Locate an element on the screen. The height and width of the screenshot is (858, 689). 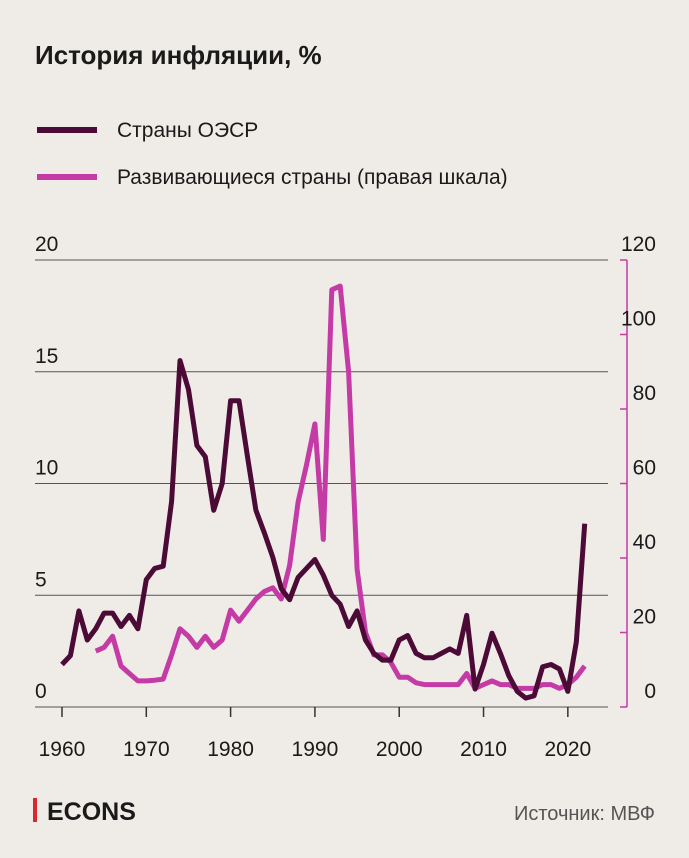
y2-tick-label: 80 is located at coordinates (644, 393).